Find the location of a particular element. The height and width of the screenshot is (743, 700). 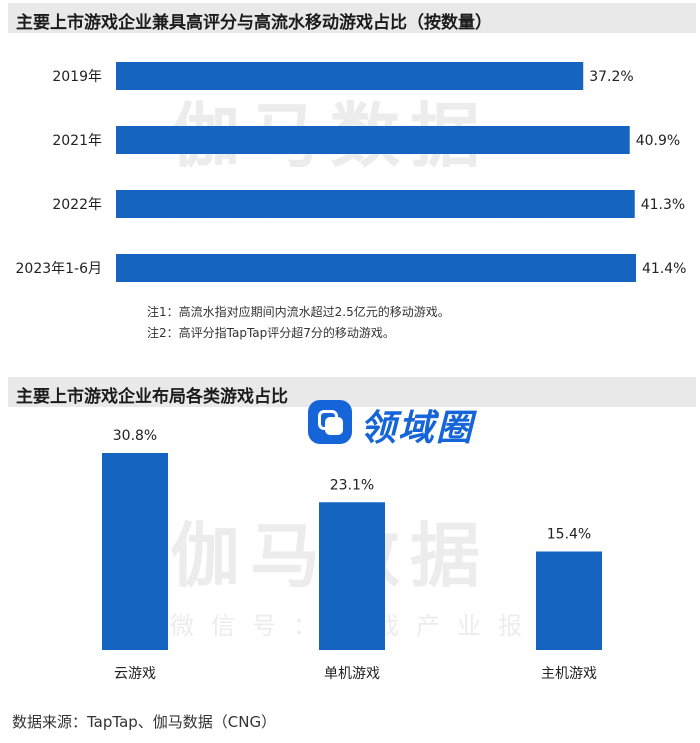

section-header-1: 主要上市游戏企业兼具高评分与高流水移动游戏占比（按数量） is located at coordinates (352, 18).